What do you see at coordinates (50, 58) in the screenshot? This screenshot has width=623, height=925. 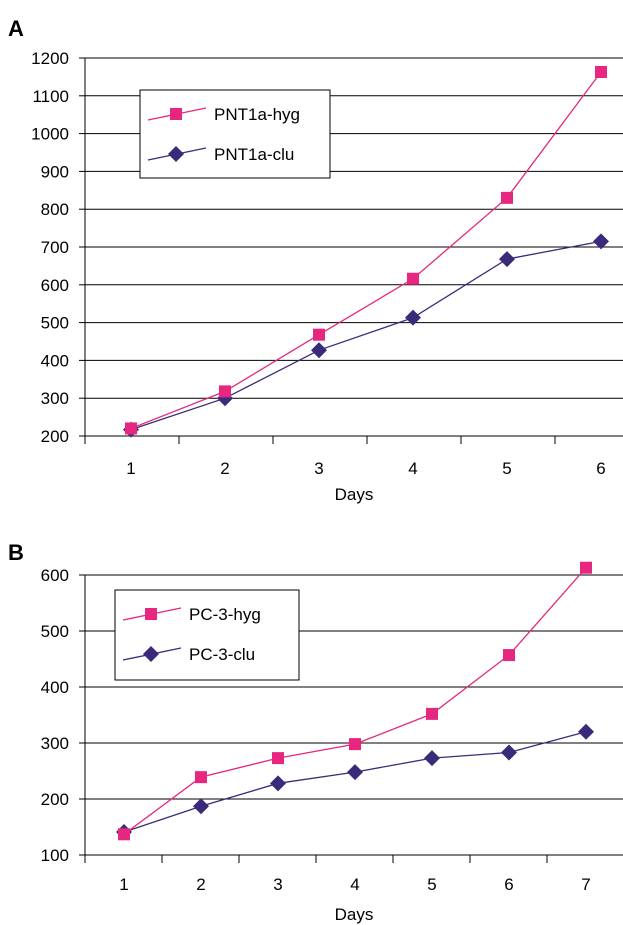 I see `y-tick-label: 1200` at bounding box center [50, 58].